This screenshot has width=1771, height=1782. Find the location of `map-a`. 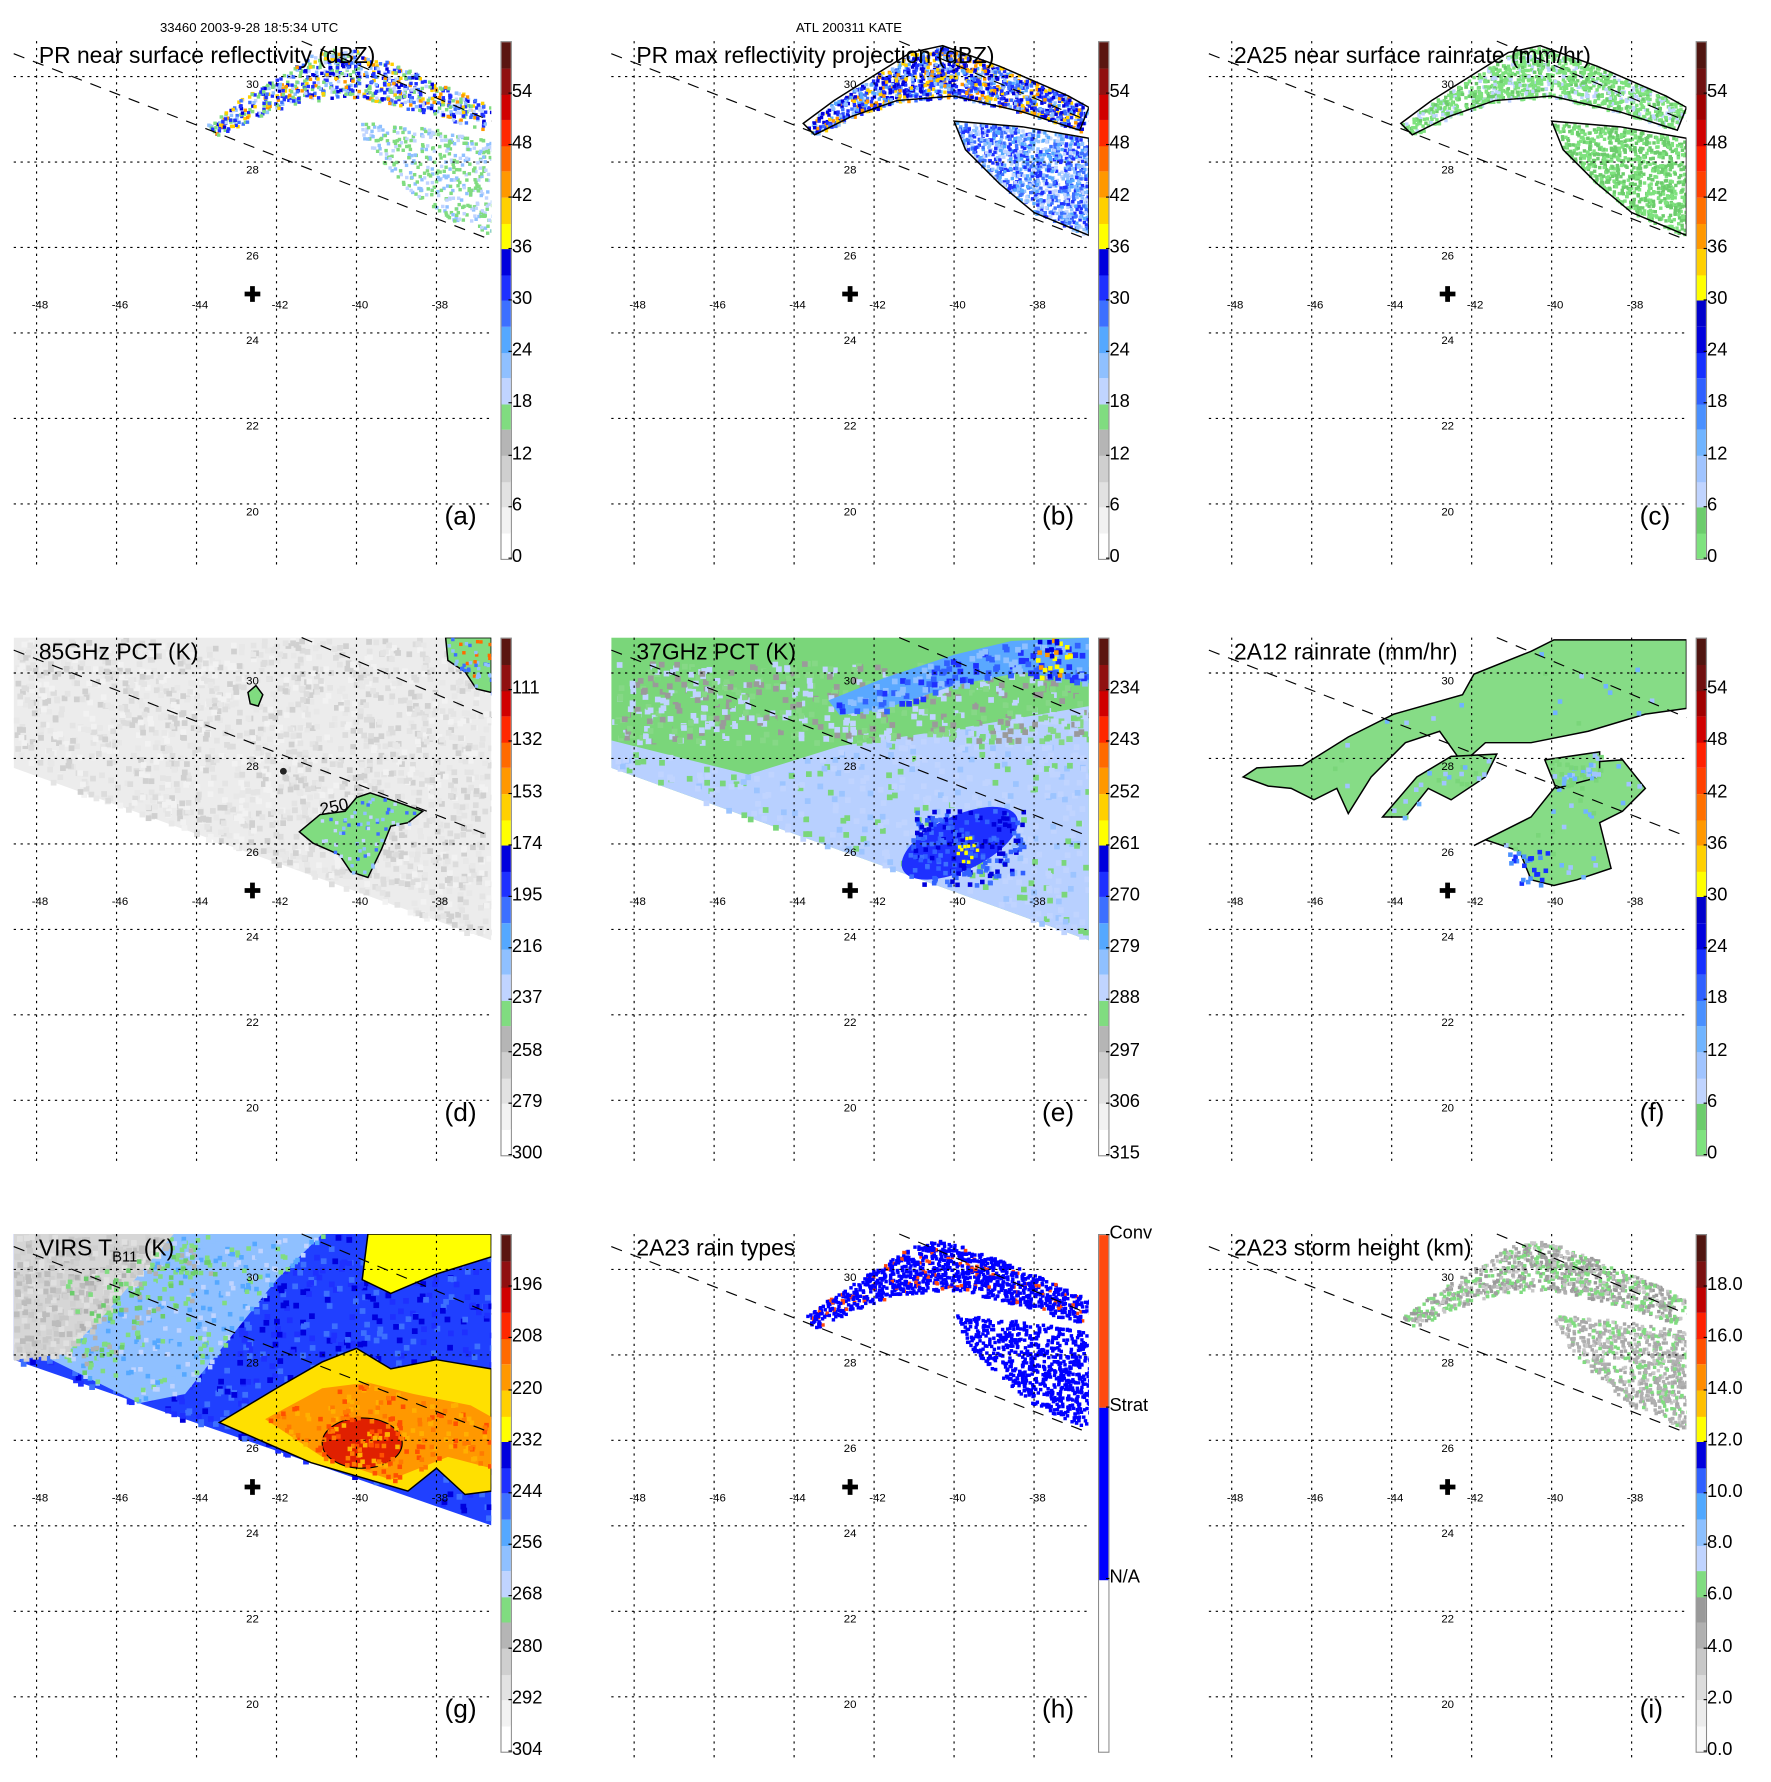

map-a is located at coordinates (254, 309).